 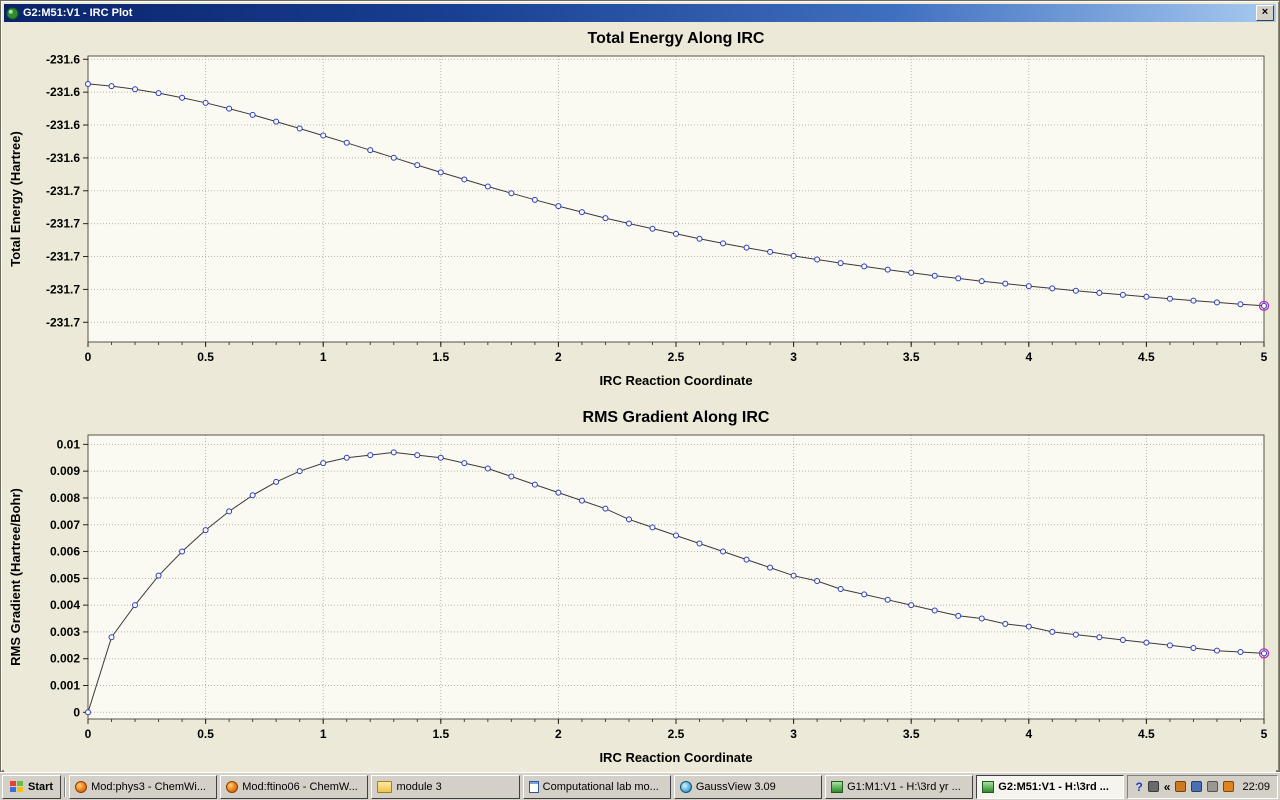 What do you see at coordinates (1167, 786) in the screenshot?
I see `hide-icons-chevron: «` at bounding box center [1167, 786].